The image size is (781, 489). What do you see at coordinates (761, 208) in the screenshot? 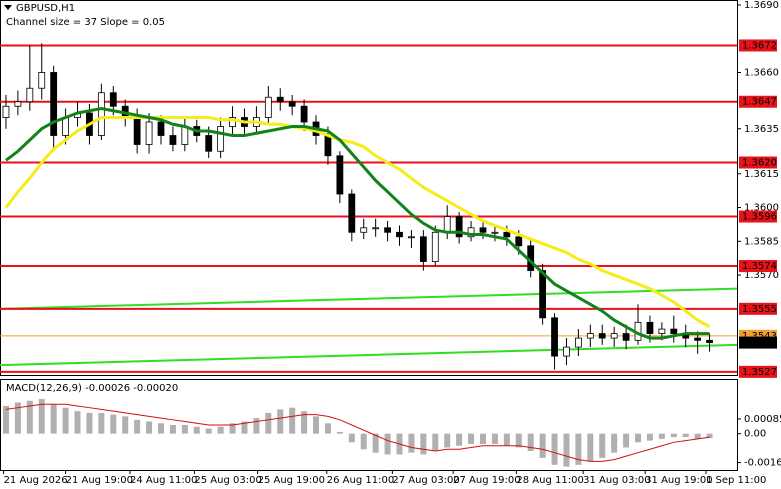
I see `y-tick-label: 1.3600` at bounding box center [761, 208].